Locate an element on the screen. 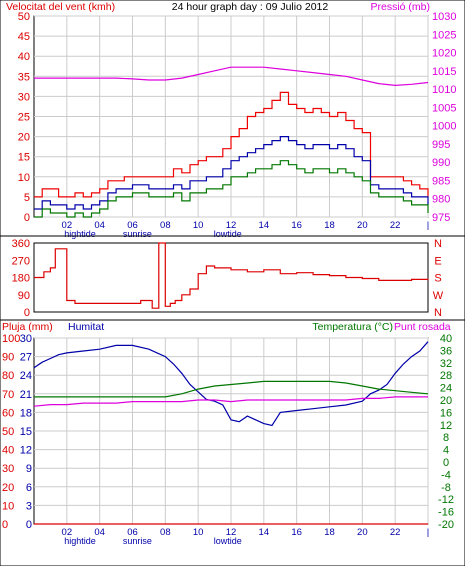 This screenshot has height=571, width=465. rain-tick-label: 80 is located at coordinates (8, 376).